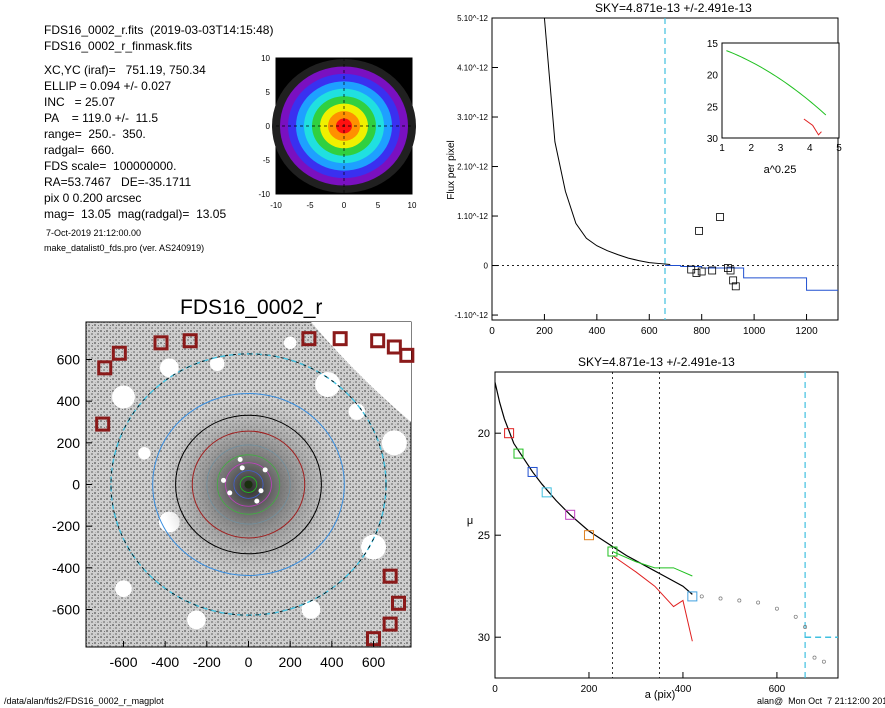 The width and height of the screenshot is (885, 708). Describe the element at coordinates (713, 107) in the screenshot. I see `inset-ytick-label: 25` at that location.